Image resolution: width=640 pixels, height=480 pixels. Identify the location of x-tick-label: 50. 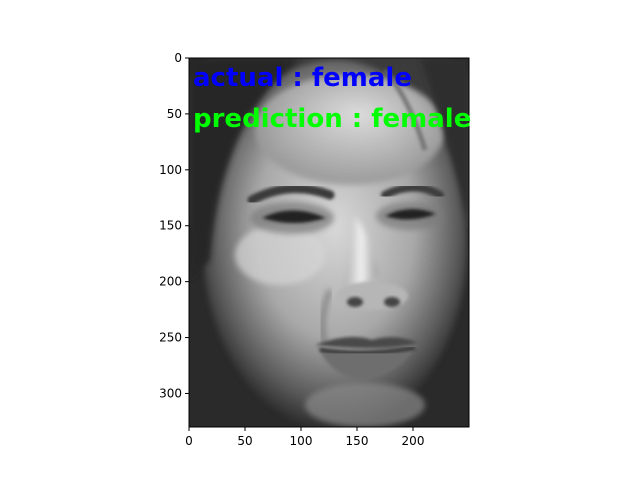
(244, 441).